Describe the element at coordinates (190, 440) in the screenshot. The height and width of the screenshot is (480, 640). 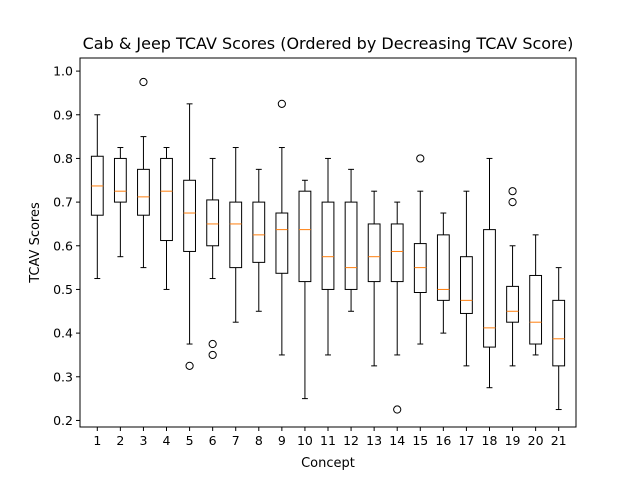
I see `x-tick-label: 5` at that location.